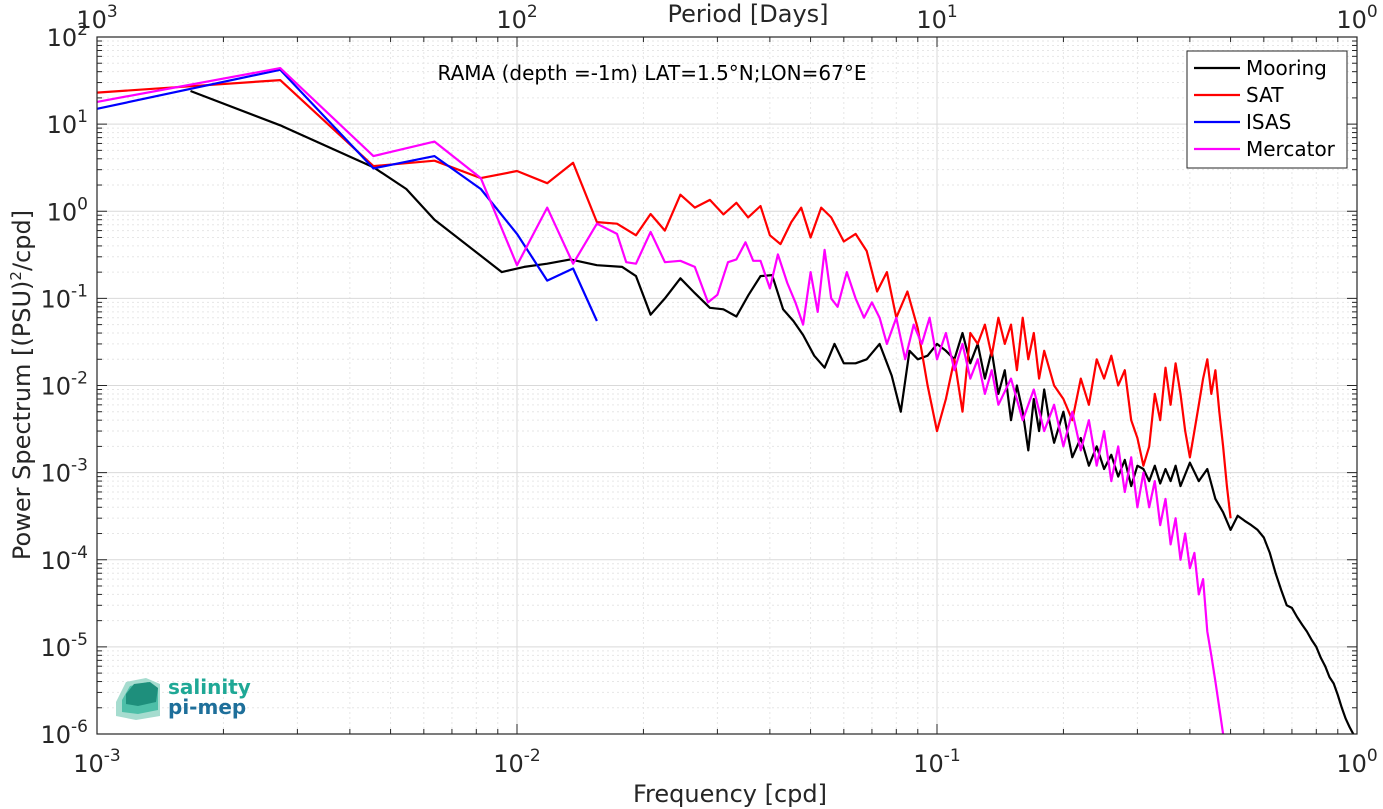 The image size is (1383, 809). I want to click on y-tick-label: 10⁻⁴, so click(65, 559).